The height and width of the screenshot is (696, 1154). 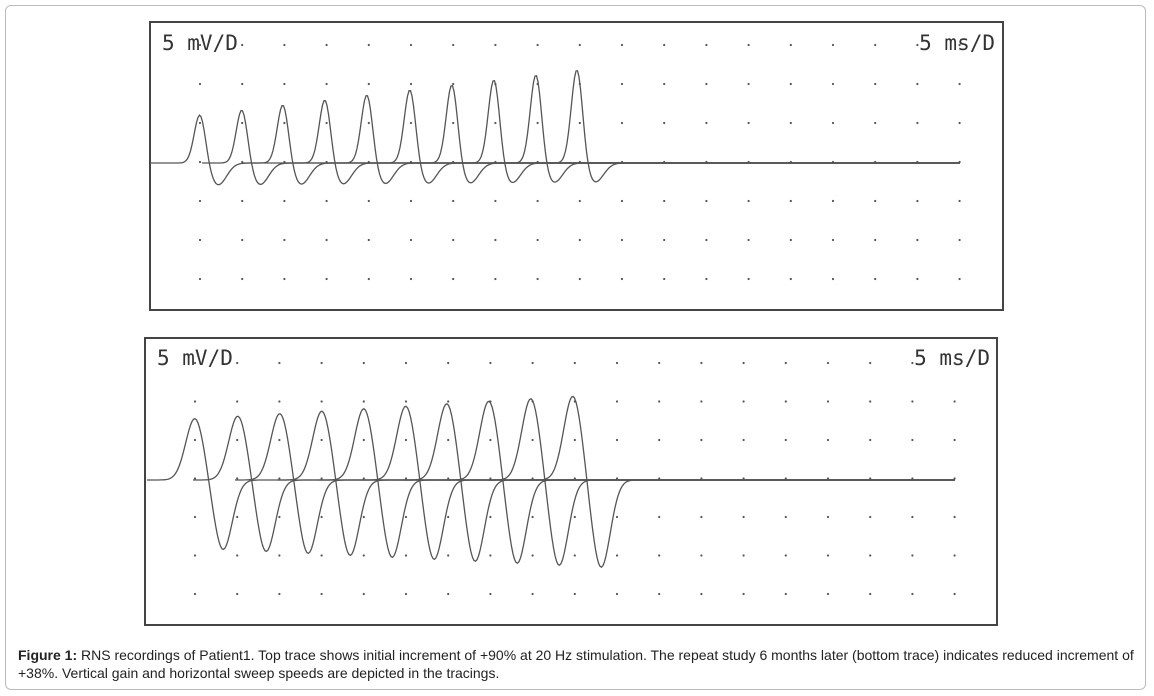 I want to click on caption-label: Figure 1:, so click(x=48, y=655).